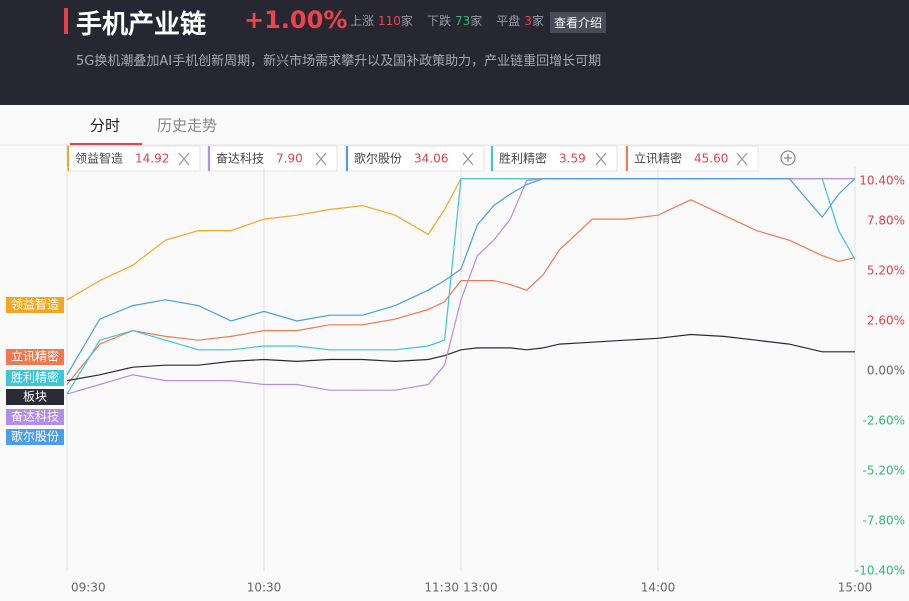 This screenshot has width=909, height=601. I want to click on chip: 胜利精密 3.59, so click(554, 158).